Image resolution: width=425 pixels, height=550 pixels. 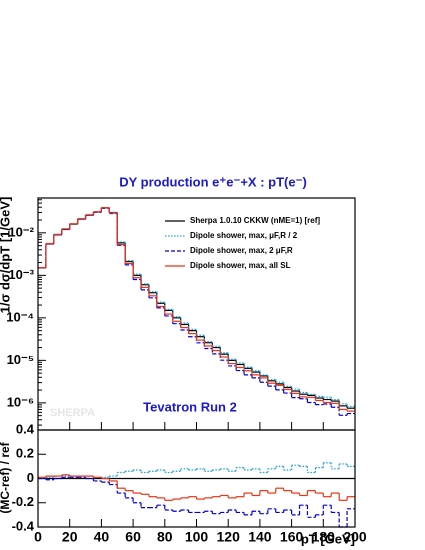 What do you see at coordinates (25, 428) in the screenshot?
I see `y-tick-label: 0.4` at bounding box center [25, 428].